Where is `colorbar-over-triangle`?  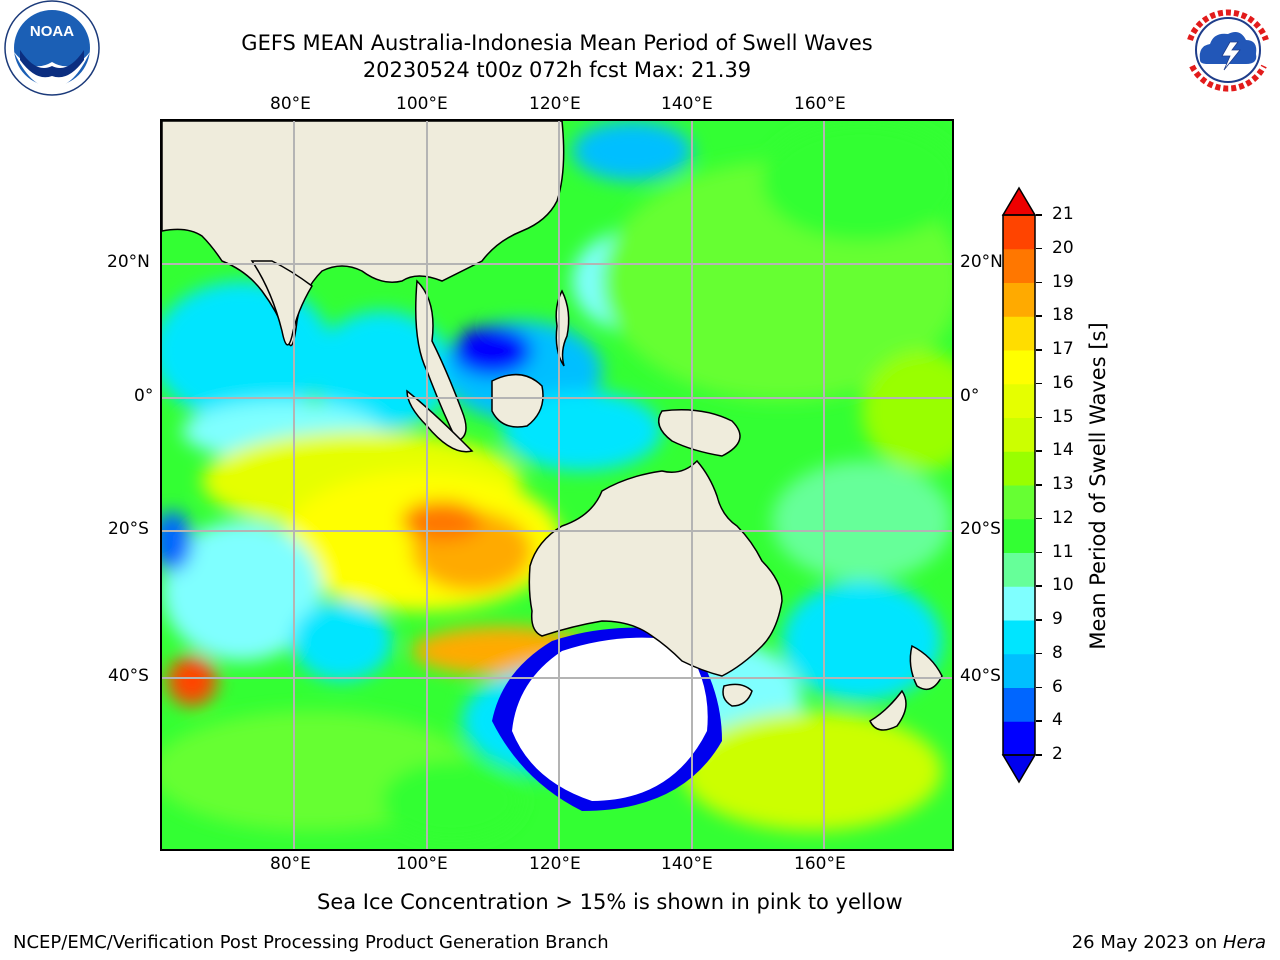
colorbar-over-triangle is located at coordinates (1019, 201).